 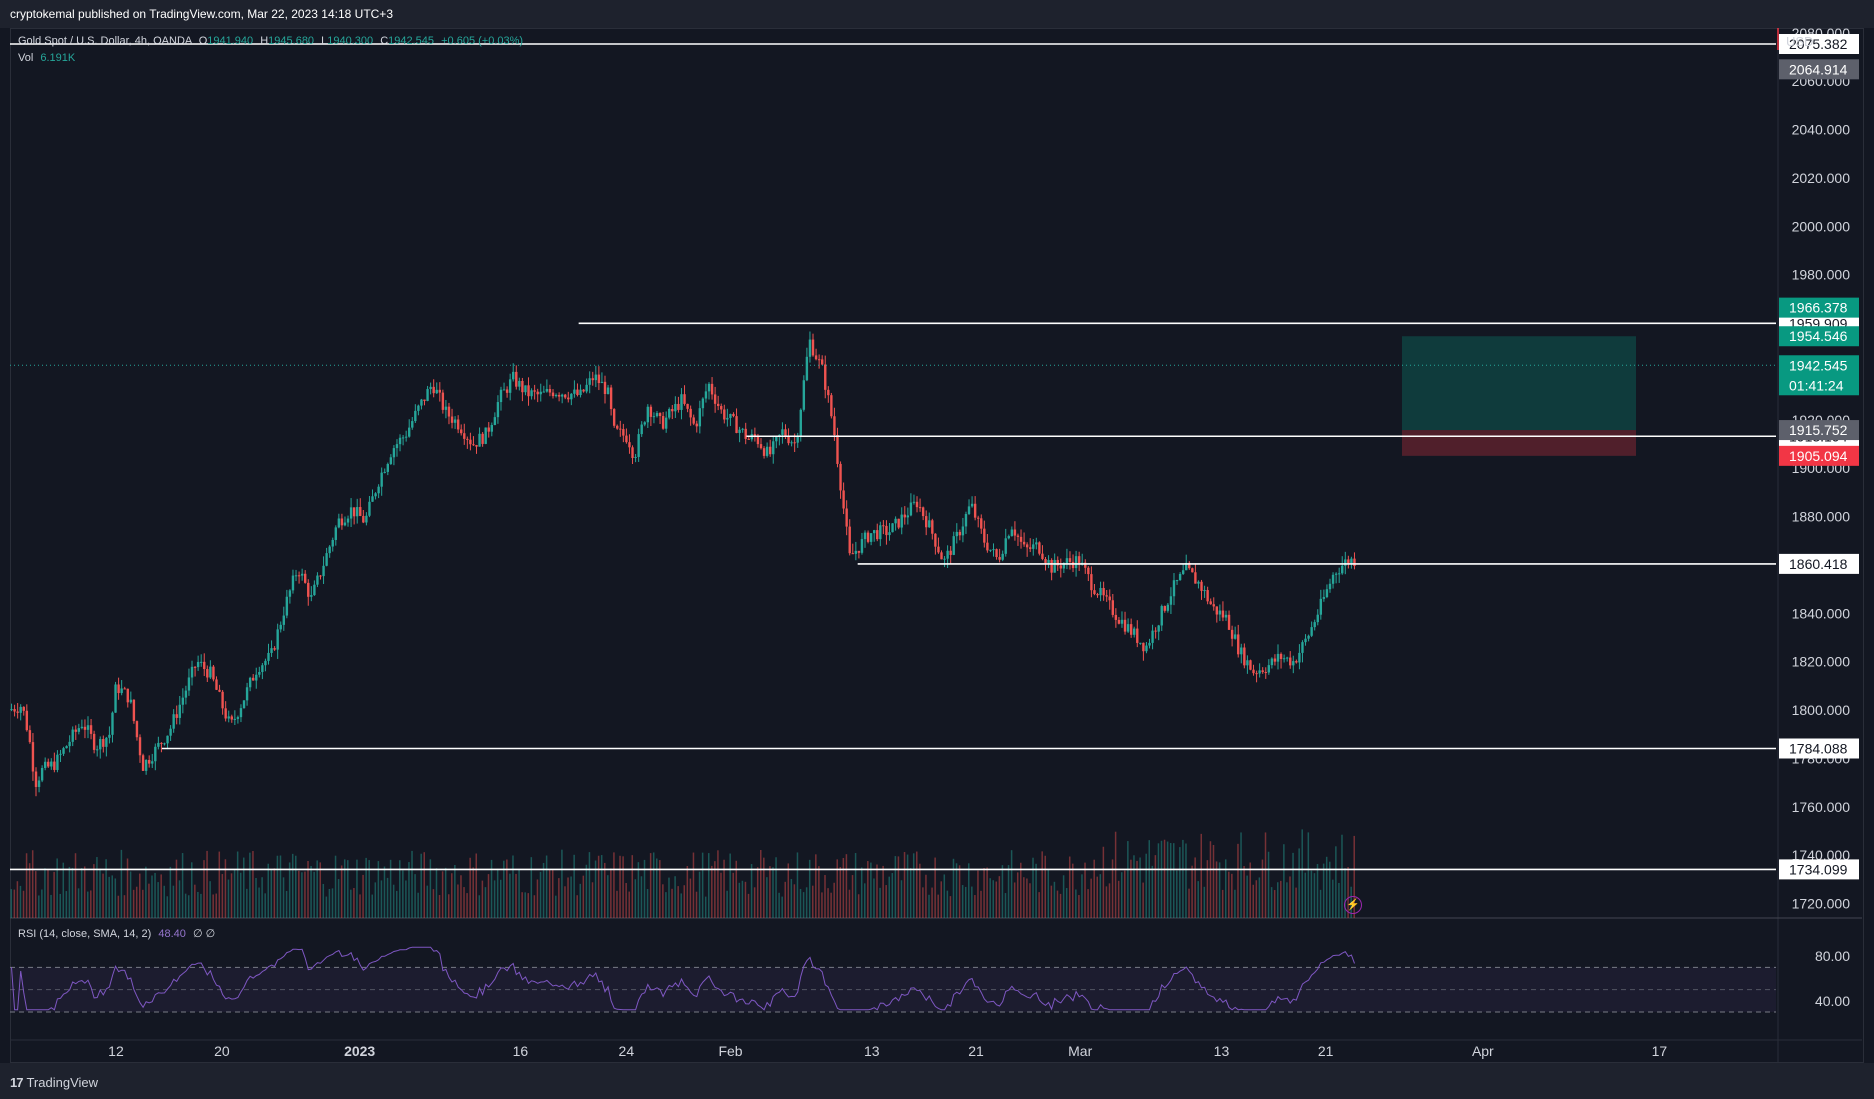 What do you see at coordinates (1353, 905) in the screenshot?
I see `lightning-icon: ⚡` at bounding box center [1353, 905].